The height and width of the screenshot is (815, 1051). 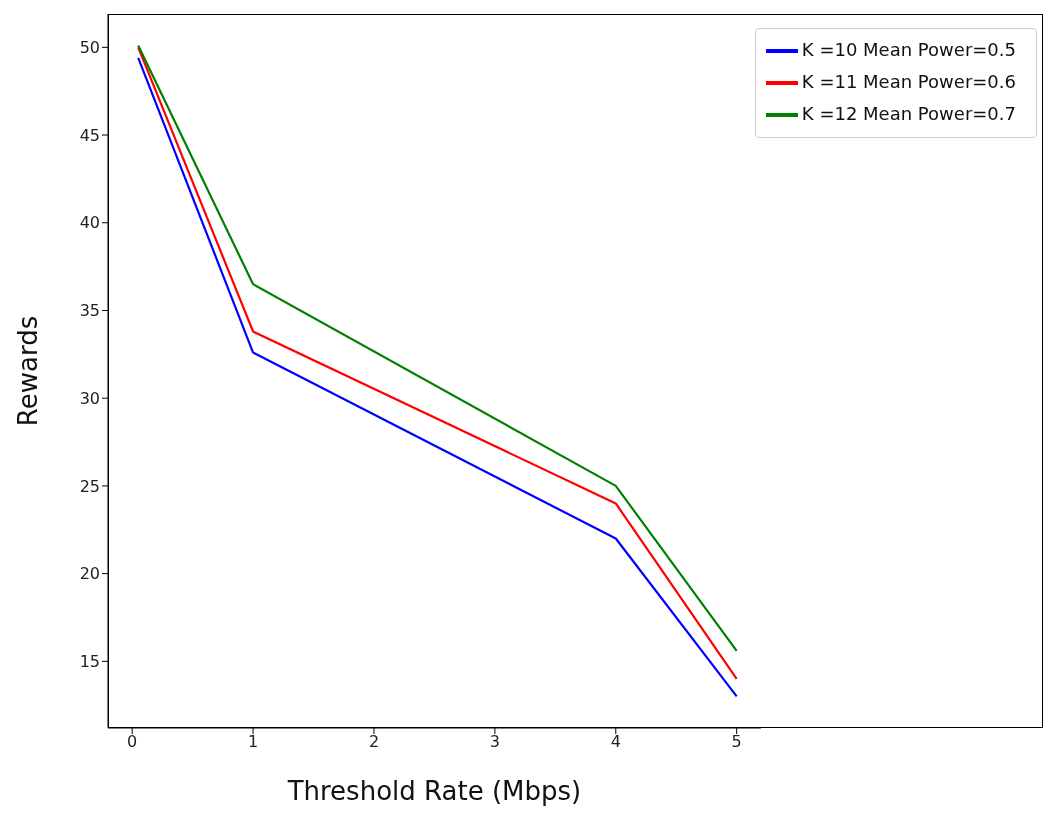 What do you see at coordinates (434, 791) in the screenshot?
I see `x-axis-title: Threshold Rate (Mbps)` at bounding box center [434, 791].